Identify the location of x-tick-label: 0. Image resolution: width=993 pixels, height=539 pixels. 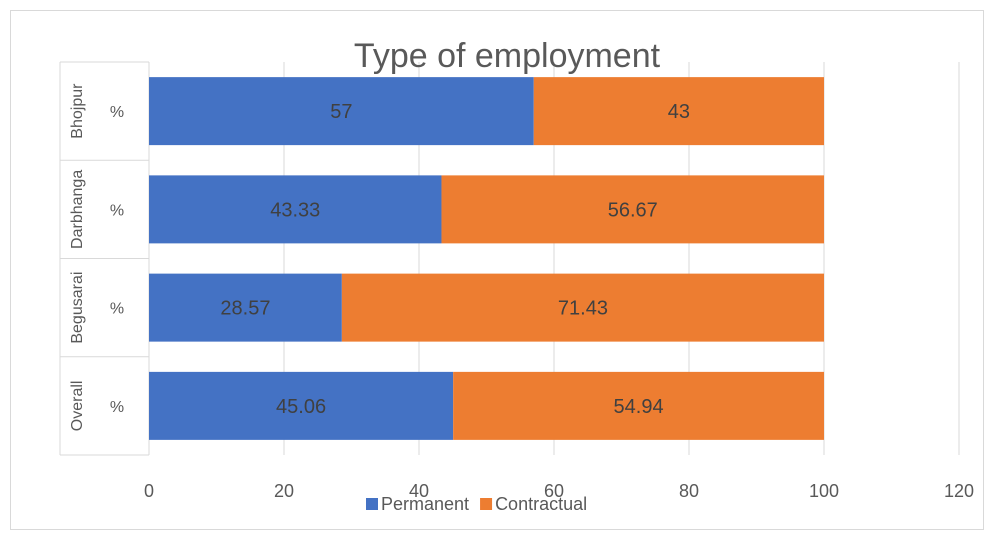
(149, 491).